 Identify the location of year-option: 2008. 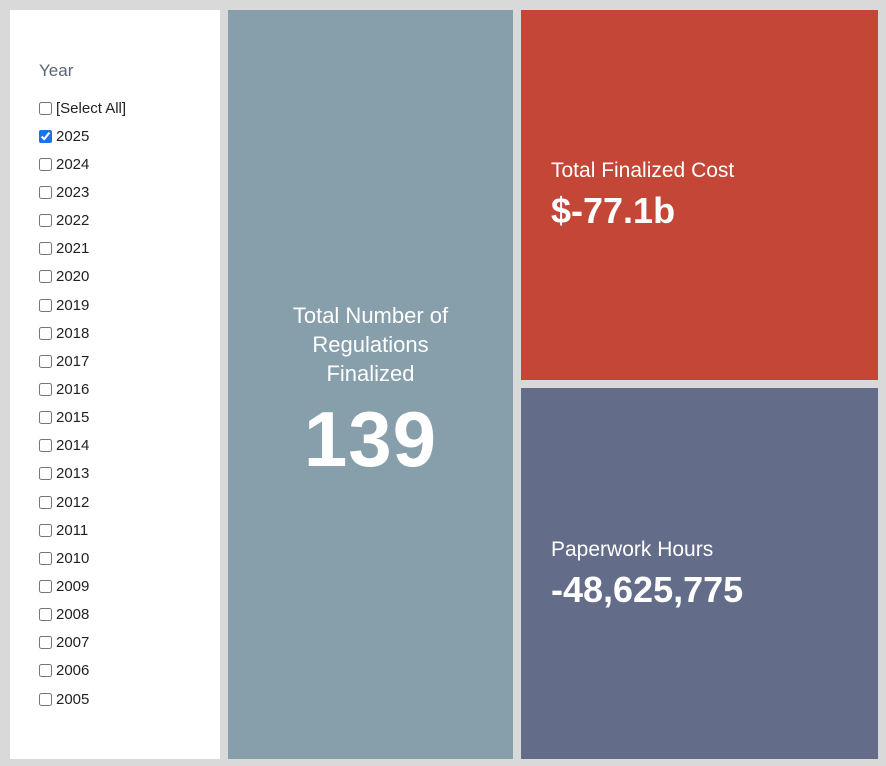
(82, 615).